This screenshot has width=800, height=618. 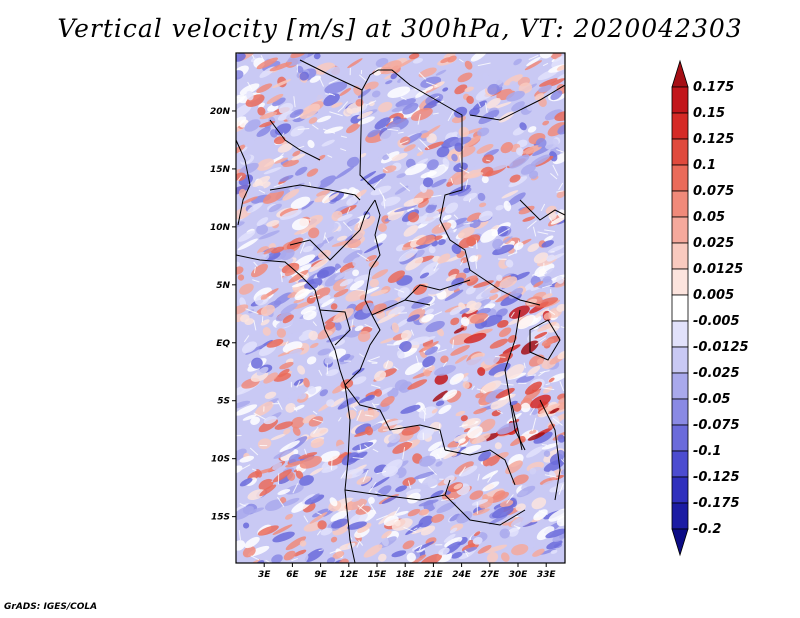 What do you see at coordinates (490, 262) in the screenshot?
I see `border-chad-sudan` at bounding box center [490, 262].